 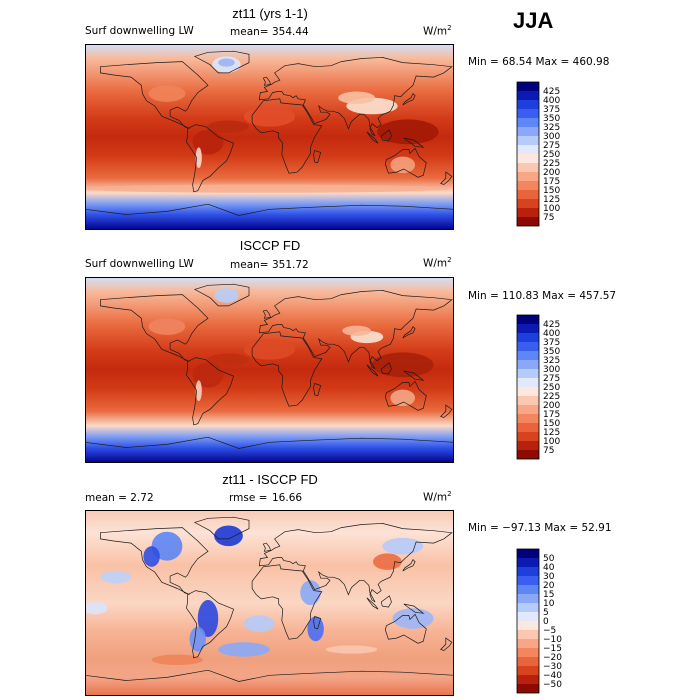 What do you see at coordinates (552, 649) in the screenshot?
I see `colorbar-tick-label: −15` at bounding box center [552, 649].